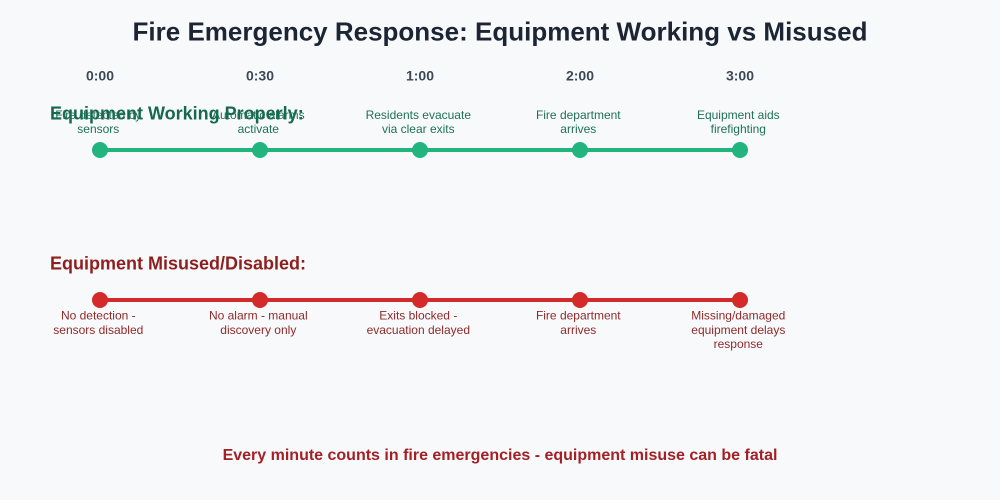  Describe the element at coordinates (418, 322) in the screenshot. I see `svg-text:Exits blocked -evacuation dela: Exits blocked -evacuation delayed` at that location.